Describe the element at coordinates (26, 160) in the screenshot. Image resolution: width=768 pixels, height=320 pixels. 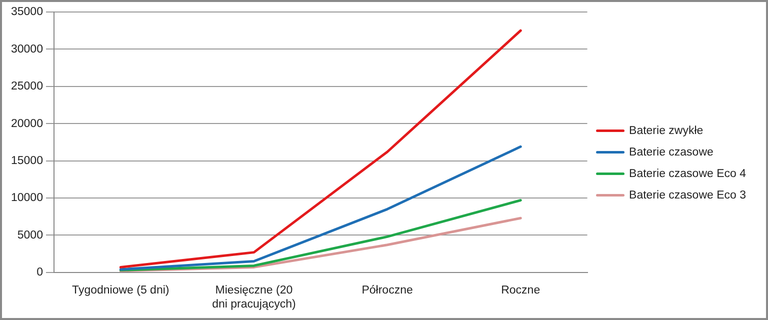
I see `y-tick-label: 15000` at that location.